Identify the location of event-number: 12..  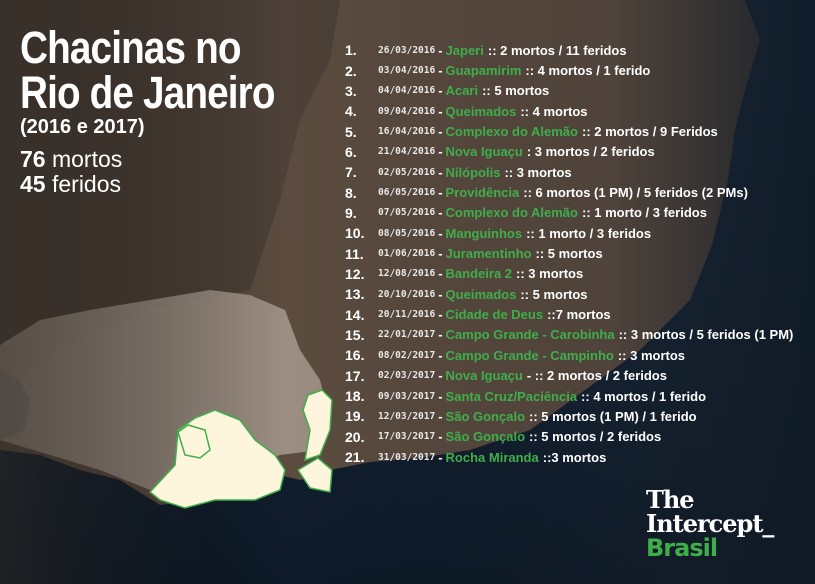
(355, 273).